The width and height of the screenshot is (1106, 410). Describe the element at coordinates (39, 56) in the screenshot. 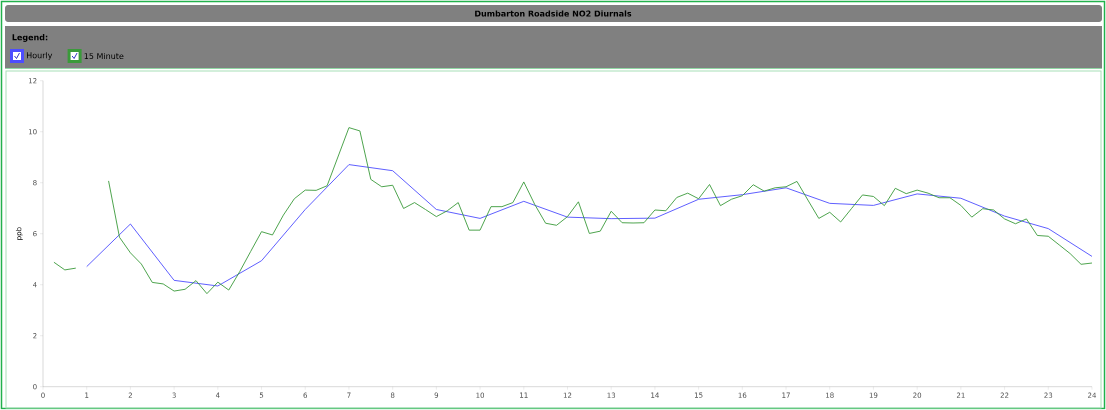

I see `legend-label: Hourly` at that location.